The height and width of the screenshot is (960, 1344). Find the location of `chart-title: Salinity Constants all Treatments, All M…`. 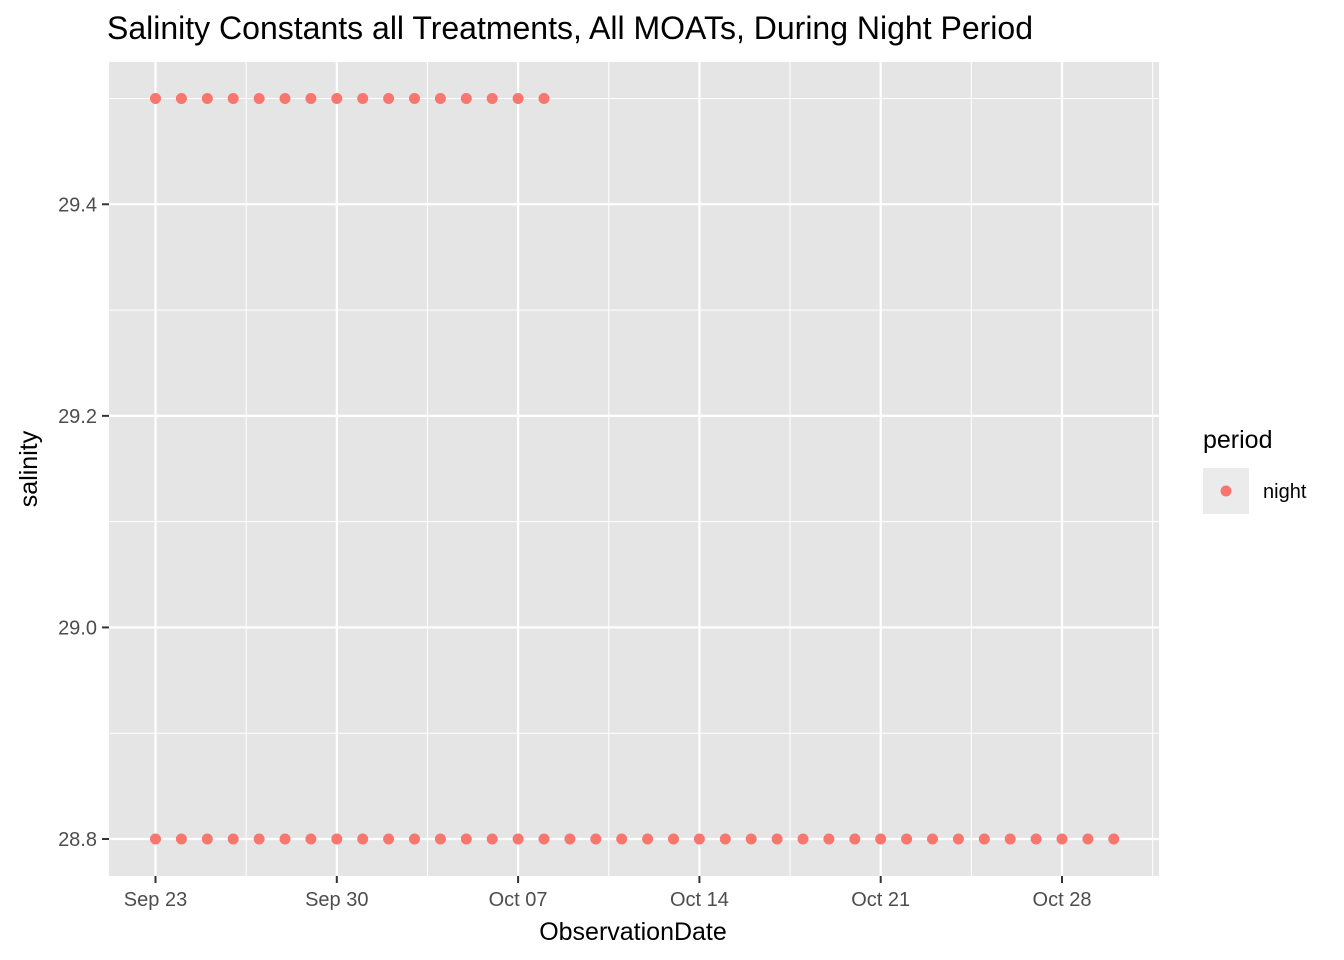

chart-title: Salinity Constants all Treatments, All M… is located at coordinates (570, 28).